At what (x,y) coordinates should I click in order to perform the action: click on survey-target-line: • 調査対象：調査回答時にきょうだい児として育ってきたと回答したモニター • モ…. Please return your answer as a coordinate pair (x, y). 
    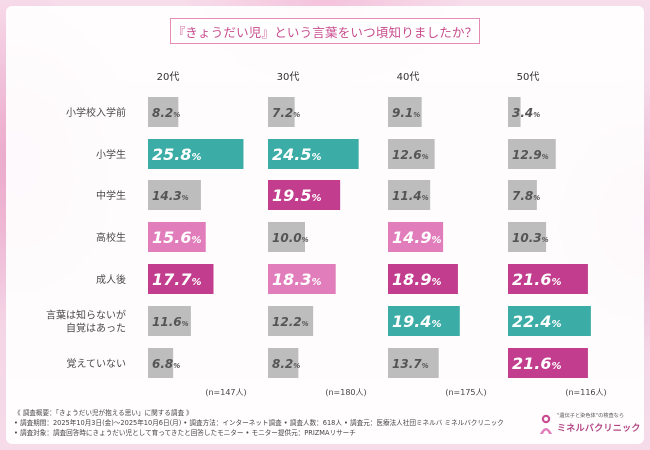
    Looking at the image, I should click on (185, 433).